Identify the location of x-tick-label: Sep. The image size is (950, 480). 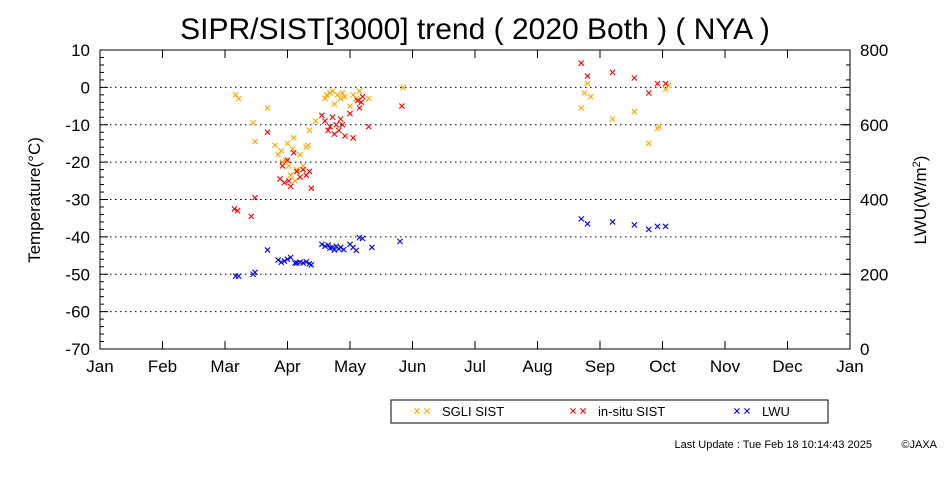
(600, 366).